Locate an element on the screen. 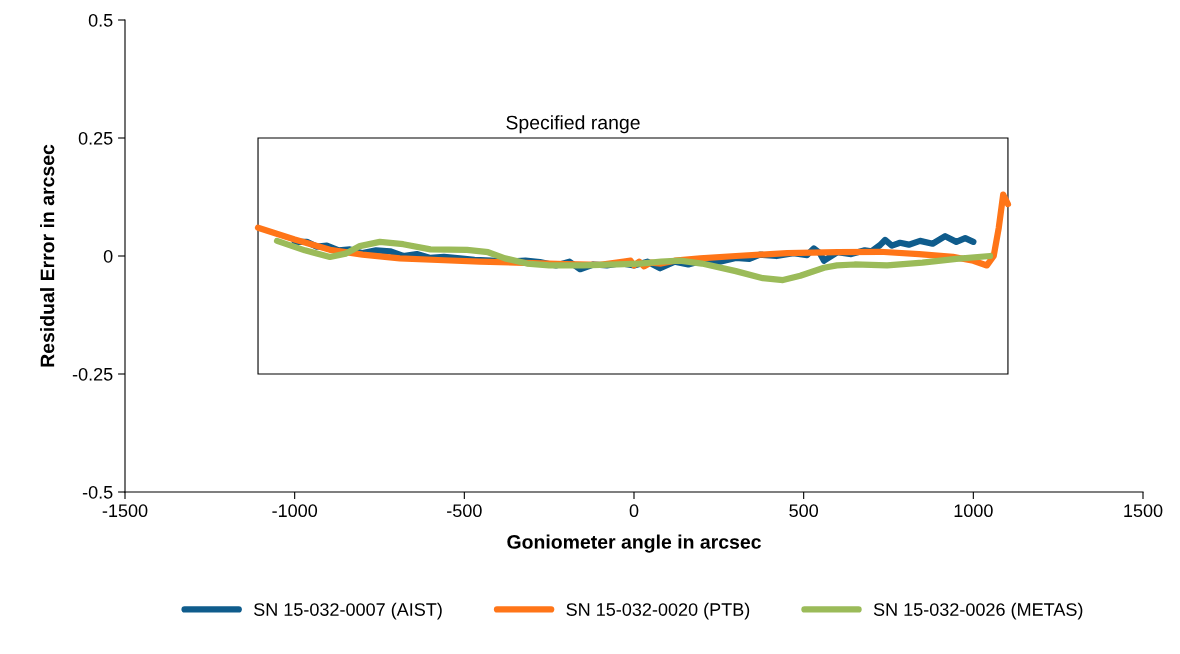 The height and width of the screenshot is (654, 1180). legend-label: SN 15-032-0007 (AIST) is located at coordinates (348, 611).